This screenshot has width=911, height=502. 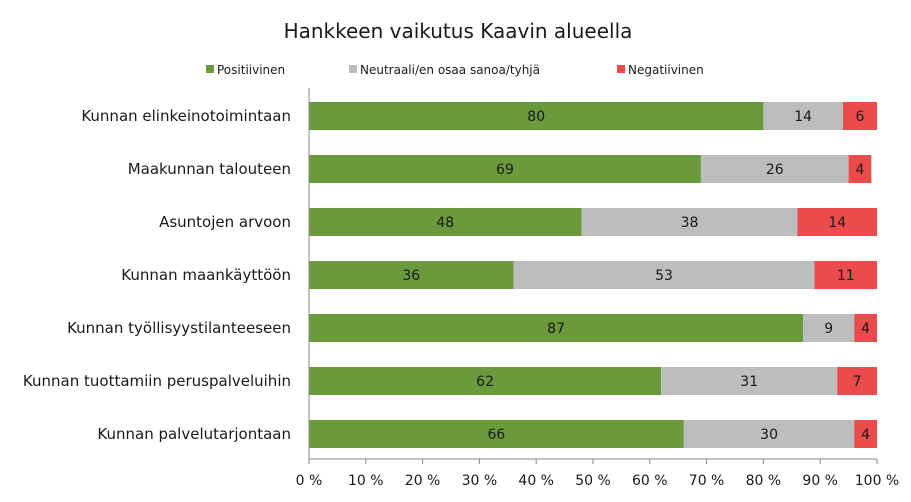 I want to click on bar-value-label: 30, so click(x=769, y=435).